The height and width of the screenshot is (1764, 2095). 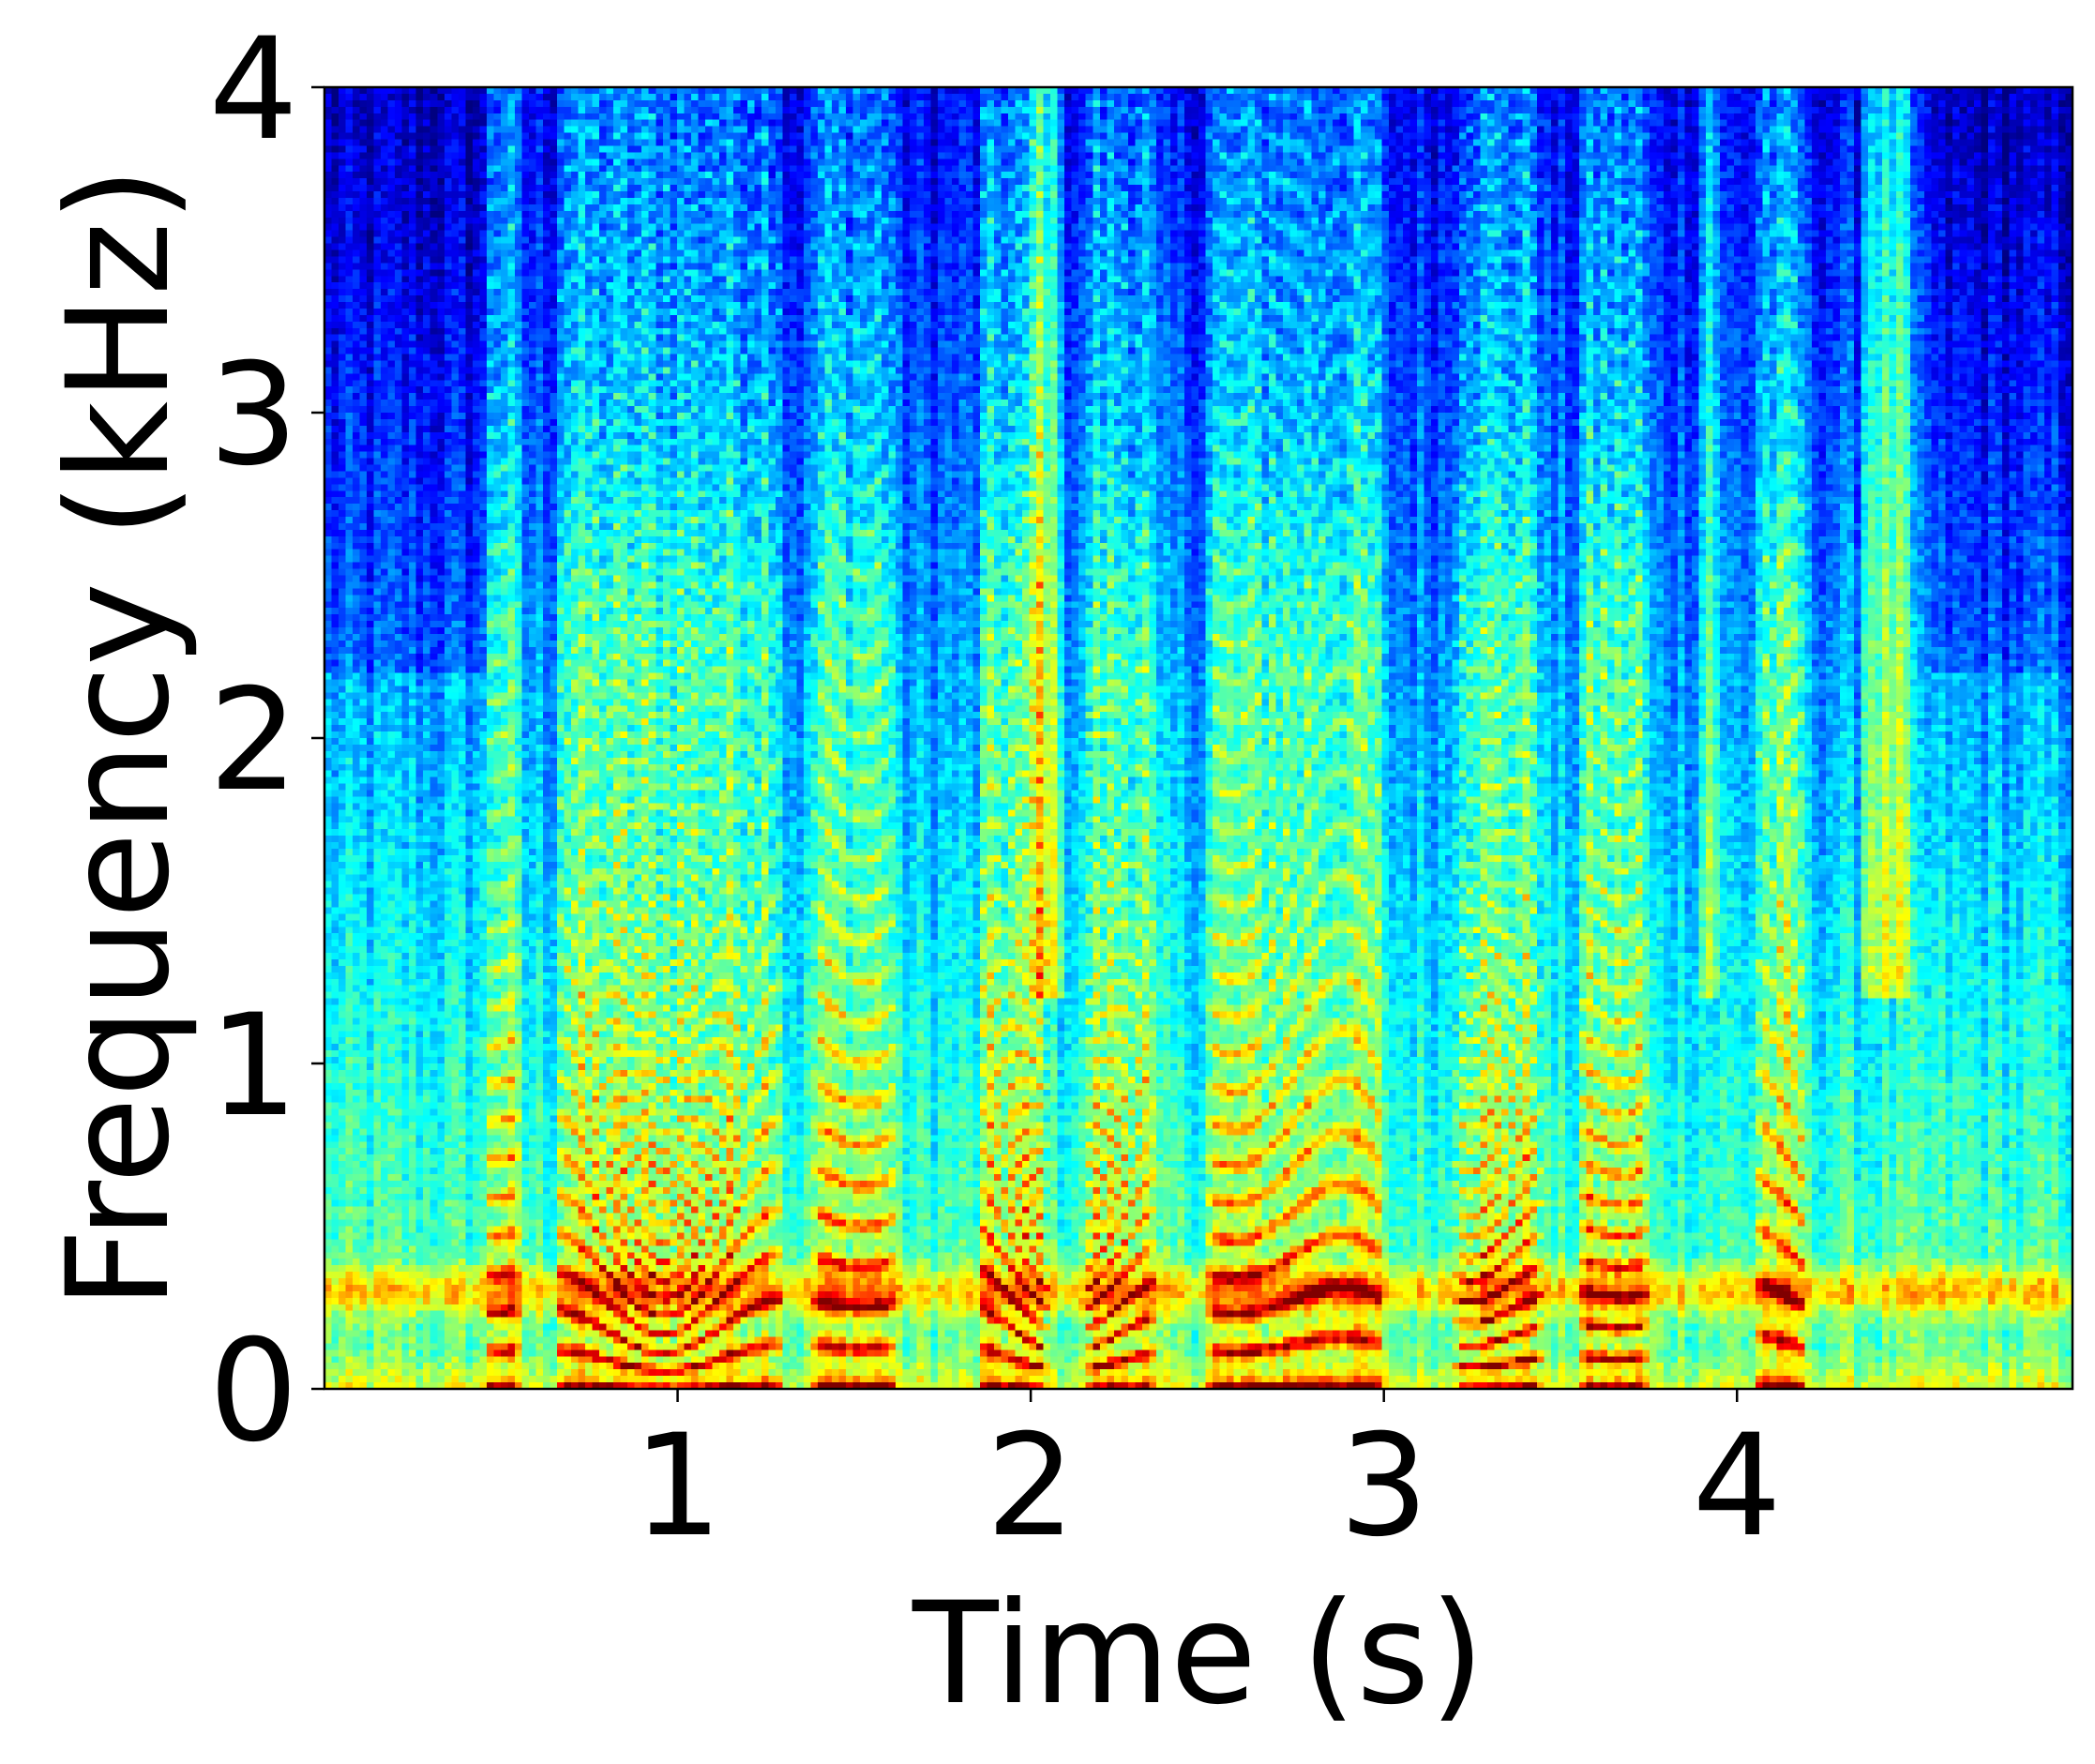 What do you see at coordinates (253, 415) in the screenshot?
I see `y-tick-label: 3` at bounding box center [253, 415].